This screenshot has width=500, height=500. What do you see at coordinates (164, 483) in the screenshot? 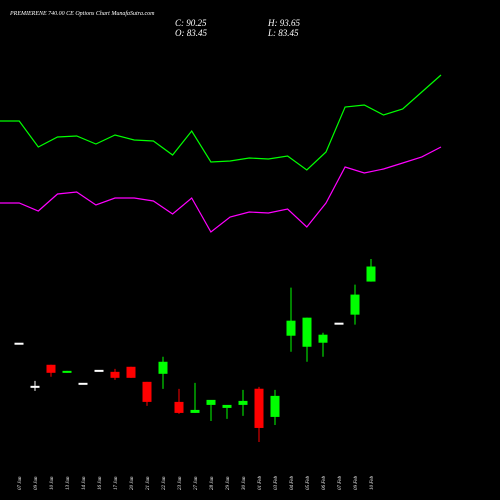
I see `x-tick-label: 22 Jan` at bounding box center [164, 483].